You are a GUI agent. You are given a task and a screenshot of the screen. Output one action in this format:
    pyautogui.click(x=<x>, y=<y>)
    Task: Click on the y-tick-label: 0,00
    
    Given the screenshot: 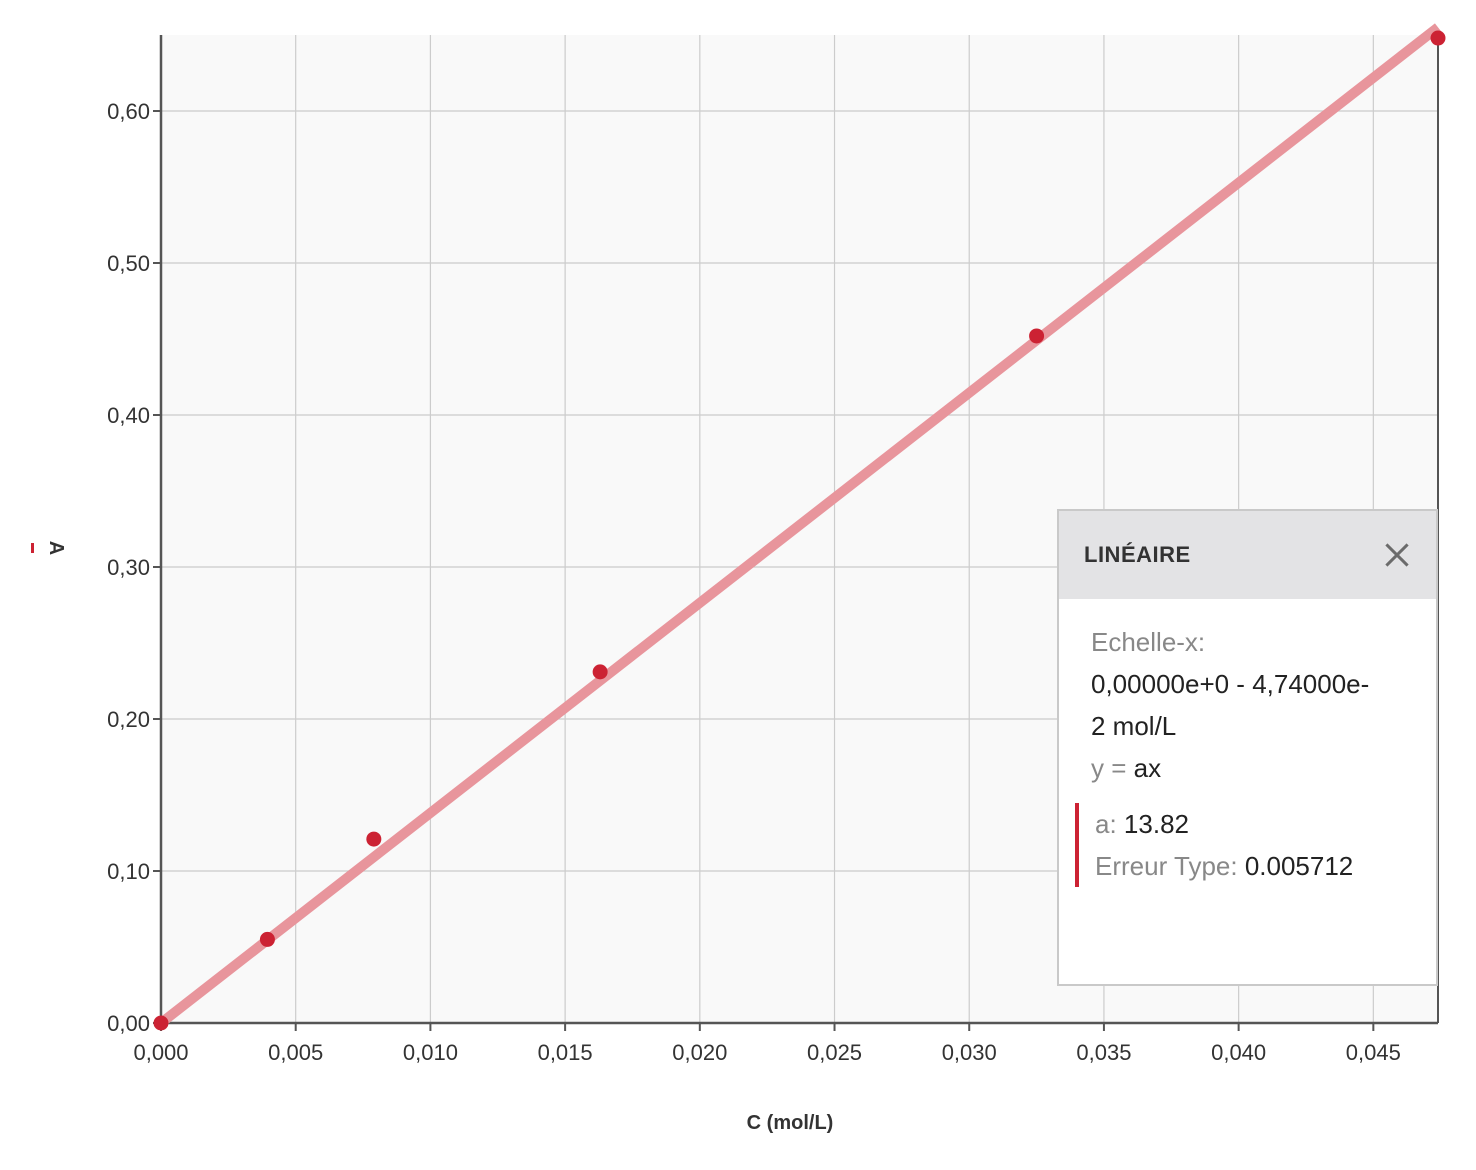 What is the action you would take?
    pyautogui.click(x=128, y=1023)
    